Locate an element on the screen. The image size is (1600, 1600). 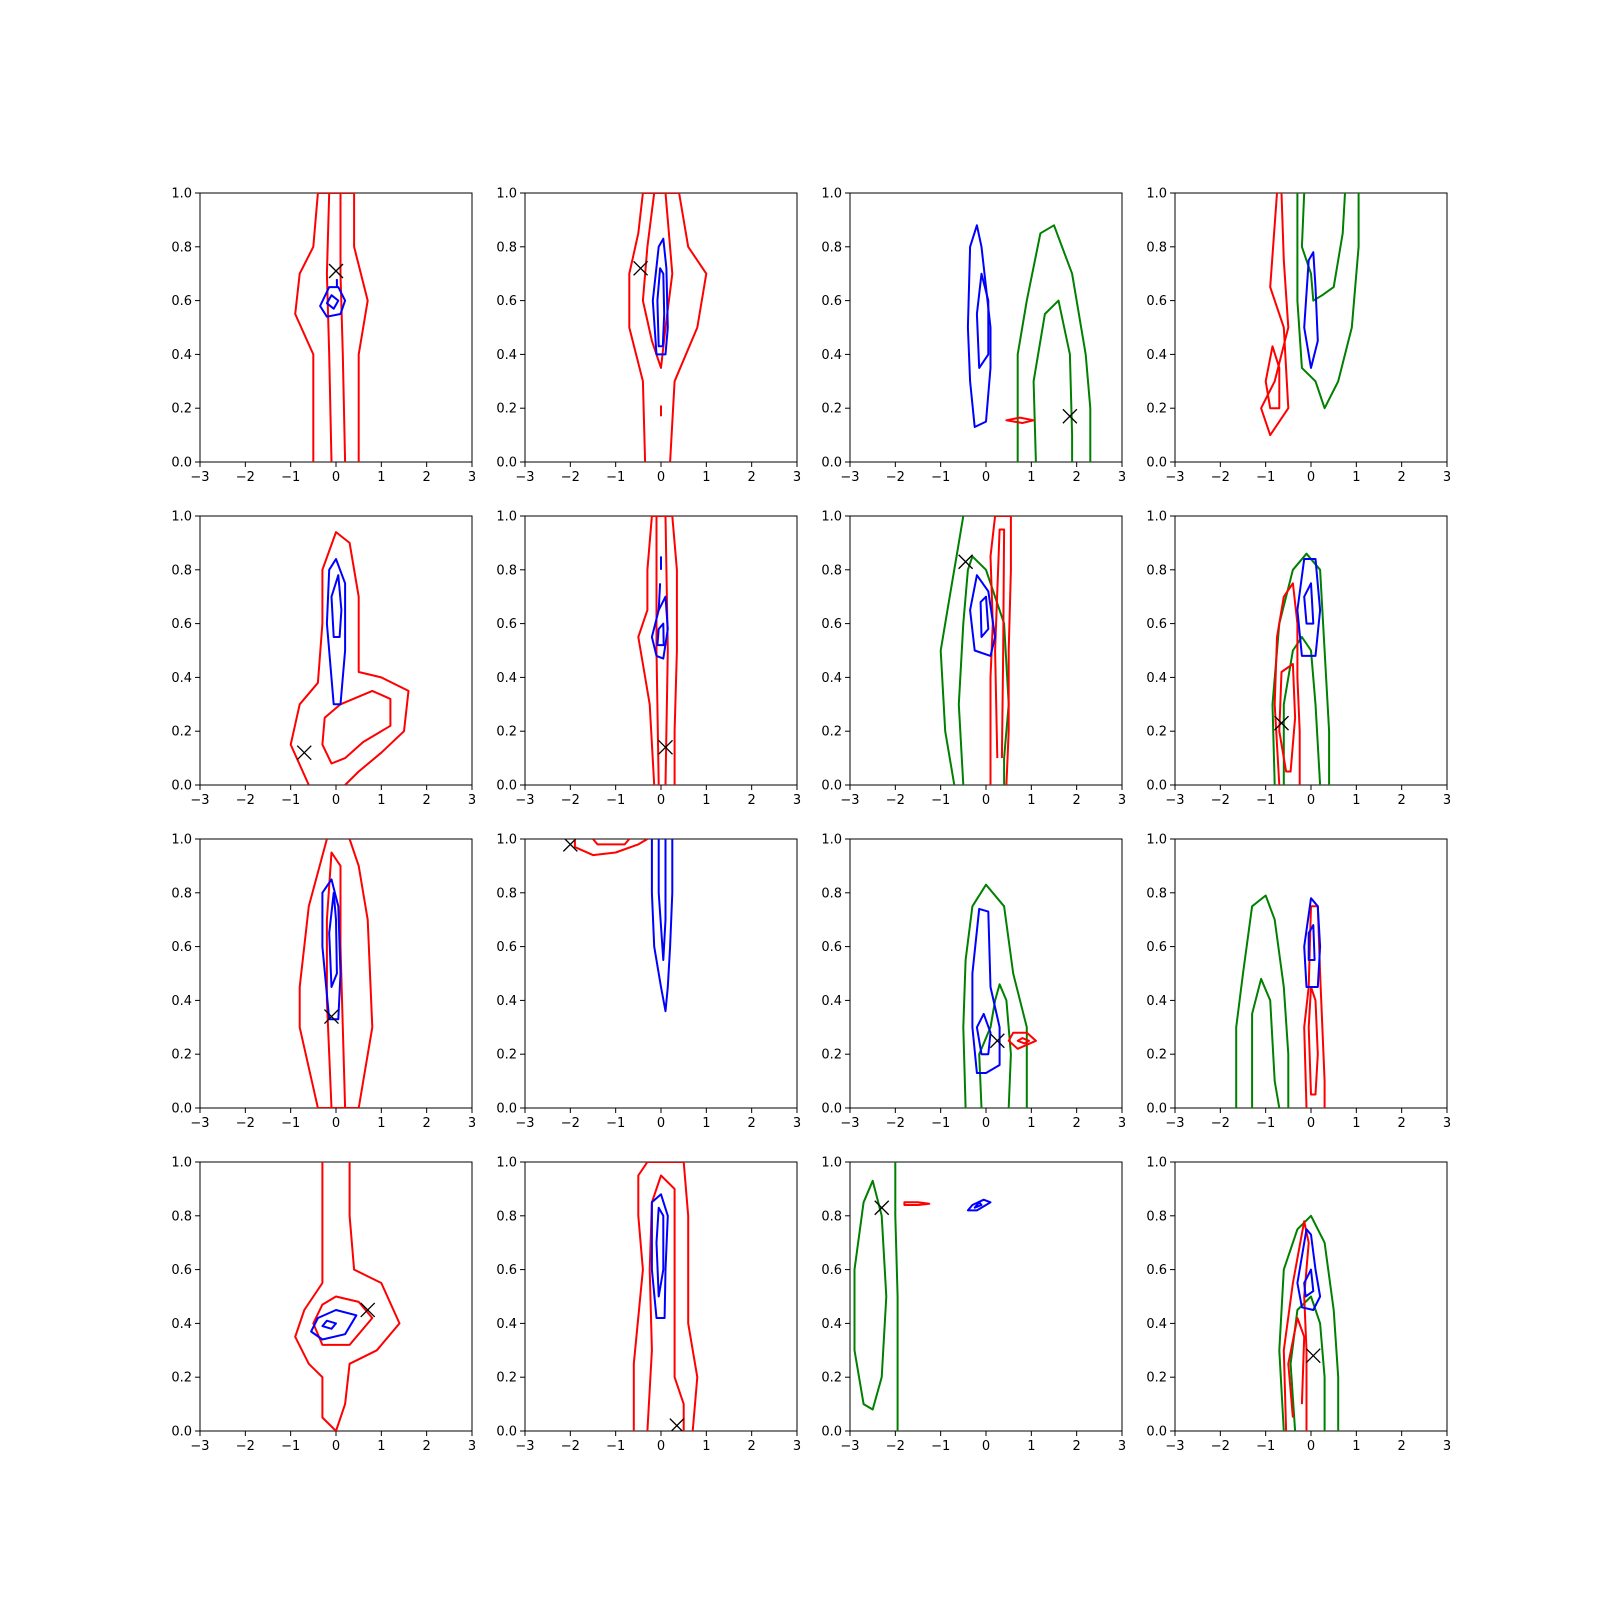
subplot-3-3: −3 −2 −1 0 1 2 3 0.0 0.2 0.4 0.6 0.8 1.0 is located at coordinates (973, 982).